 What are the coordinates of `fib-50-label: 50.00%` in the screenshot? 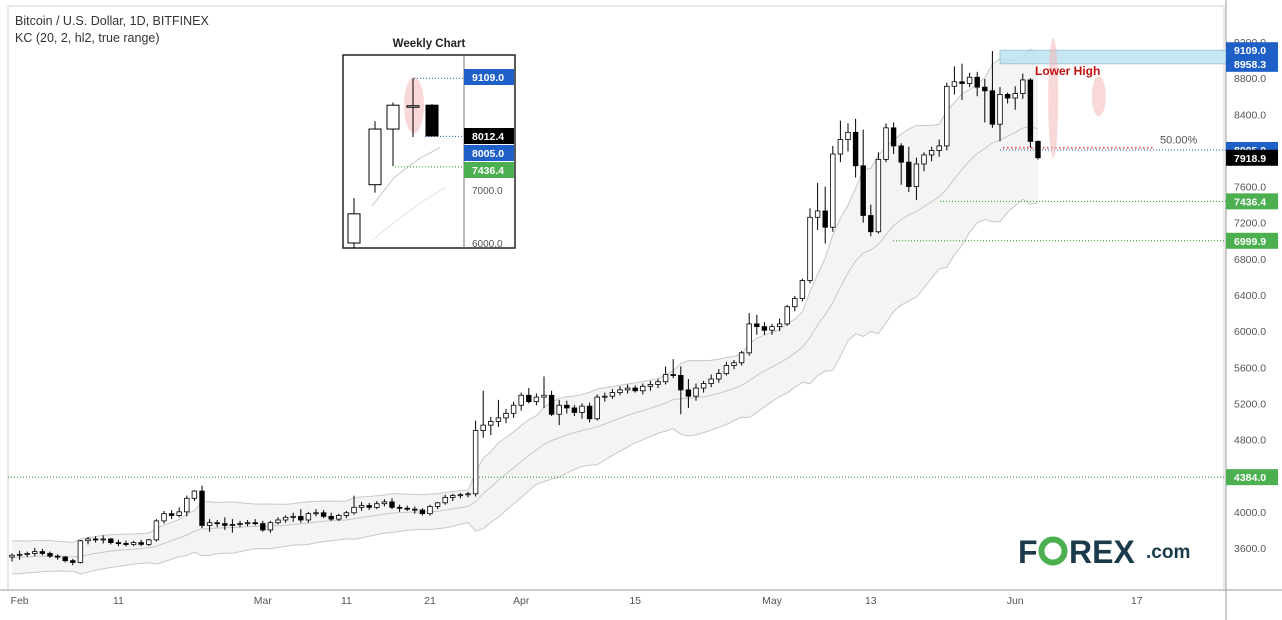 It's located at (1179, 141).